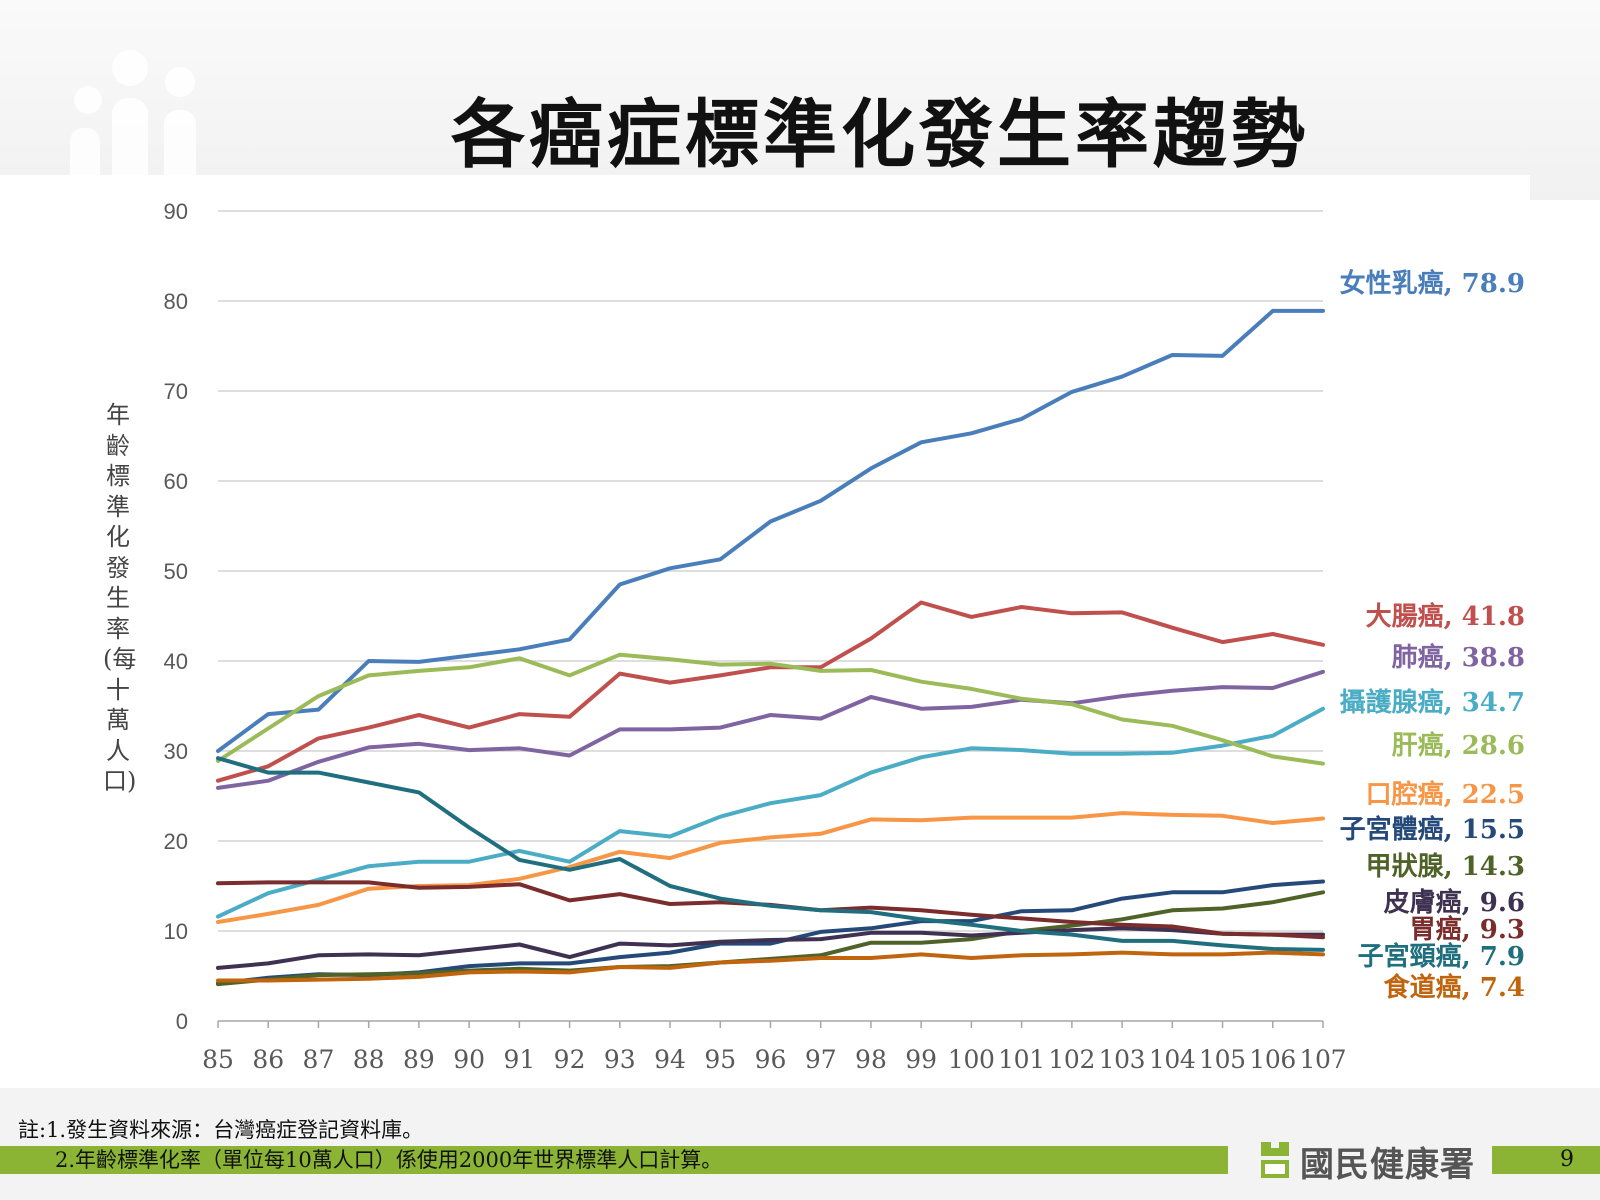  I want to click on y-tick-labels: 0 10 20 30 40 50 60 70 80 90, so click(176, 616).